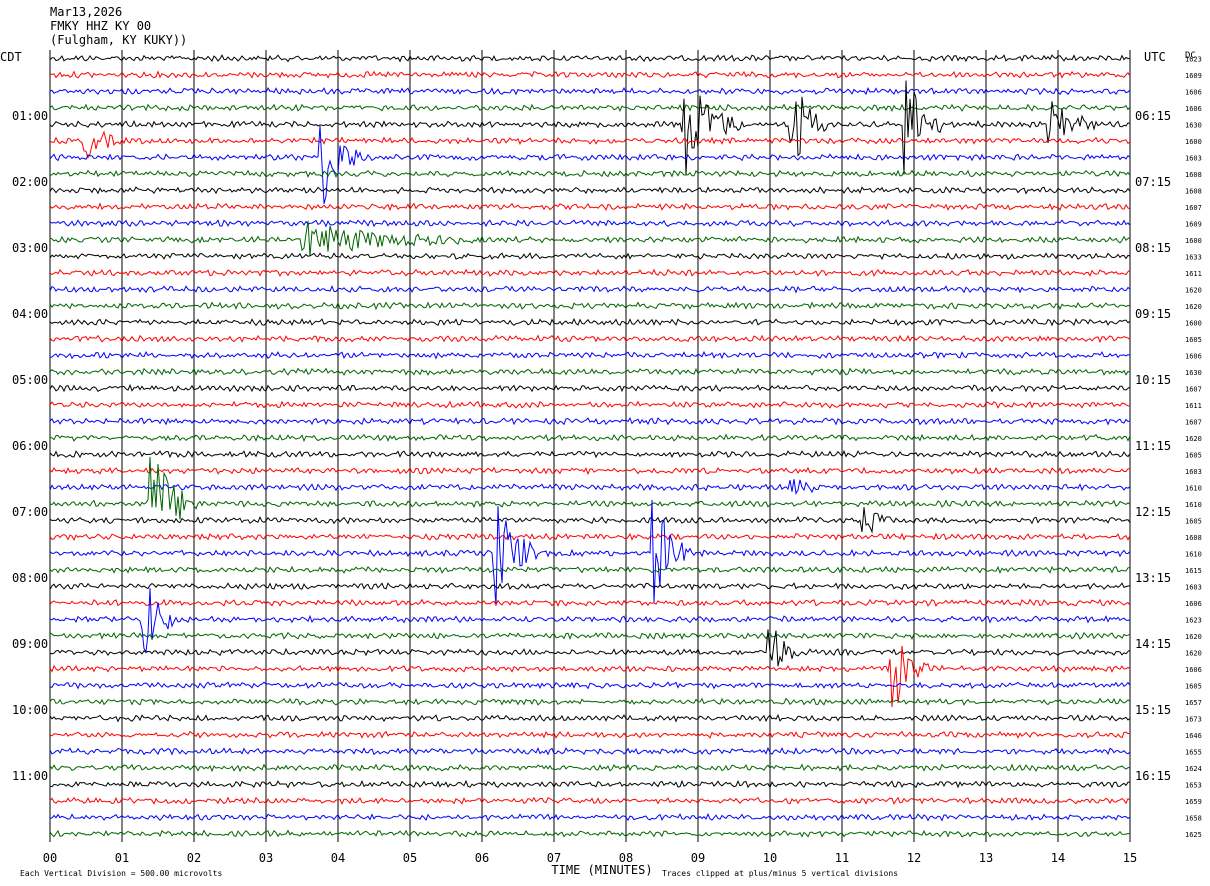 The width and height of the screenshot is (1210, 886). Describe the element at coordinates (482, 858) in the screenshot. I see `x-tick-label: 06` at that location.